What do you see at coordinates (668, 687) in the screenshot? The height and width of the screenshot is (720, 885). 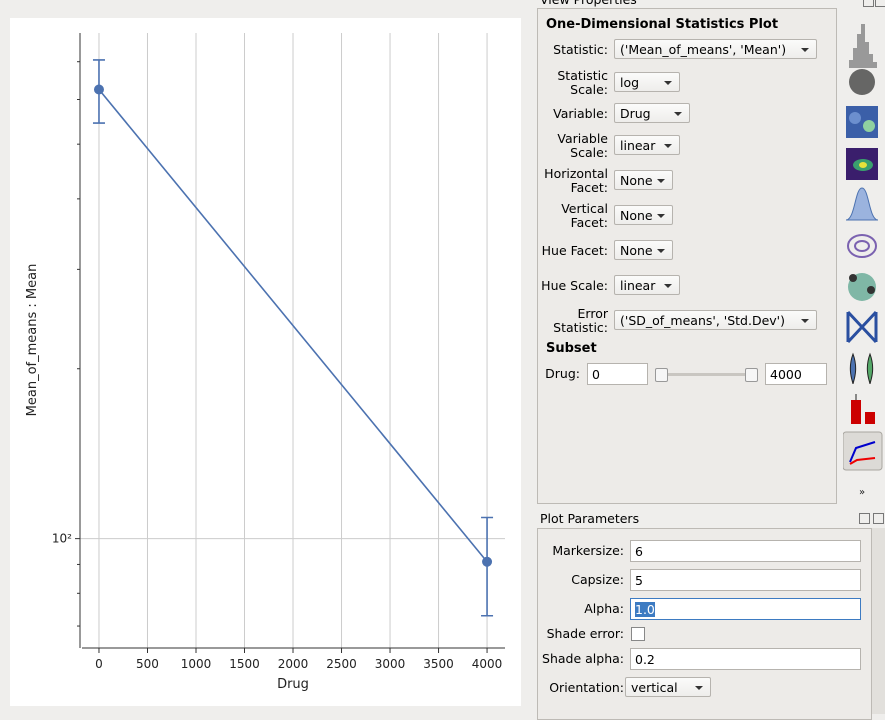 I see `combo-box: vertical` at bounding box center [668, 687].